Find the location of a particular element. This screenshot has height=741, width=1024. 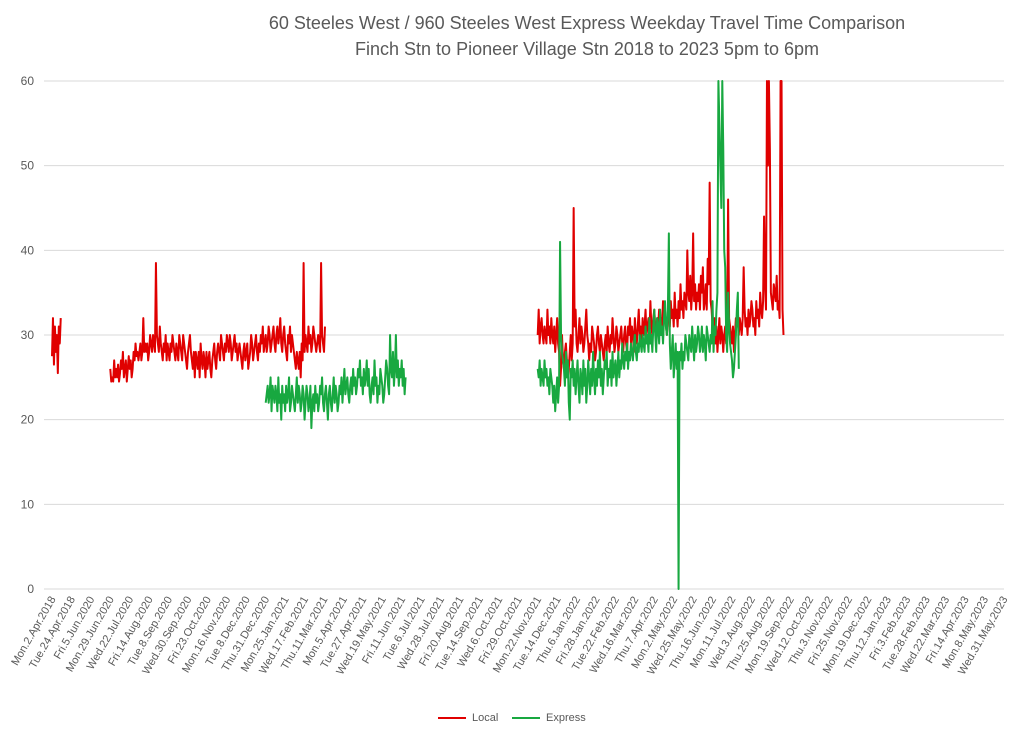

y-tick-label: 0 is located at coordinates (30, 589).